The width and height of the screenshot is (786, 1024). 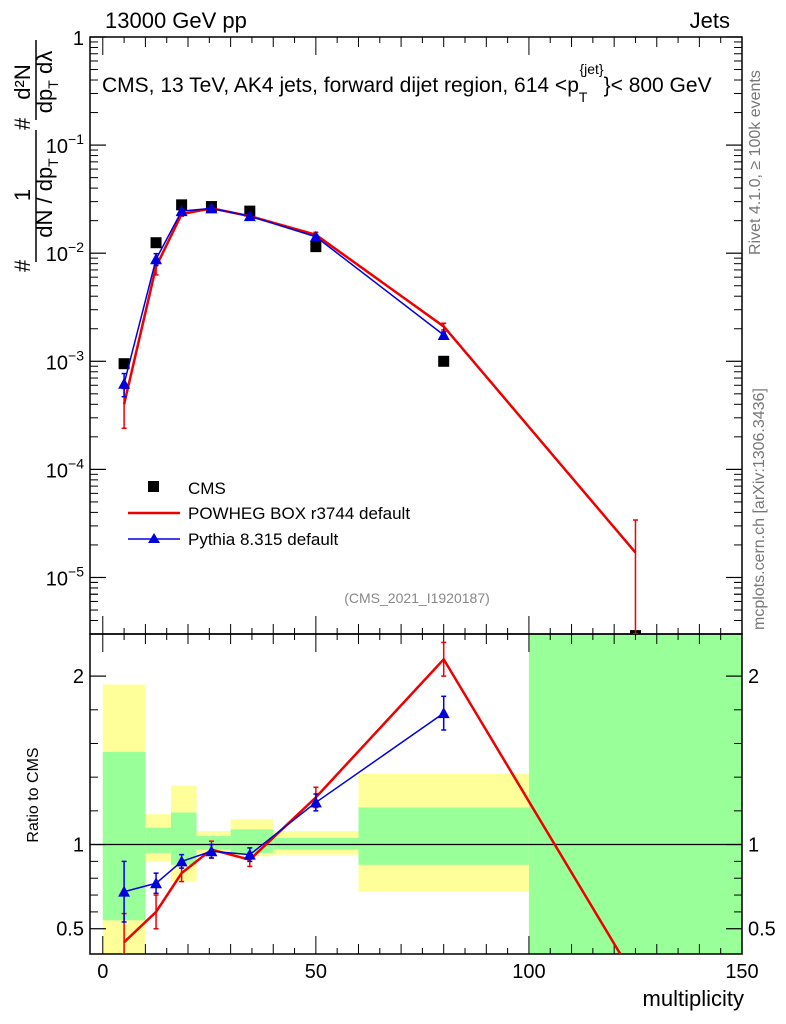 What do you see at coordinates (658, 85) in the screenshot?
I see `plot-title-post: }< 800 GeV` at bounding box center [658, 85].